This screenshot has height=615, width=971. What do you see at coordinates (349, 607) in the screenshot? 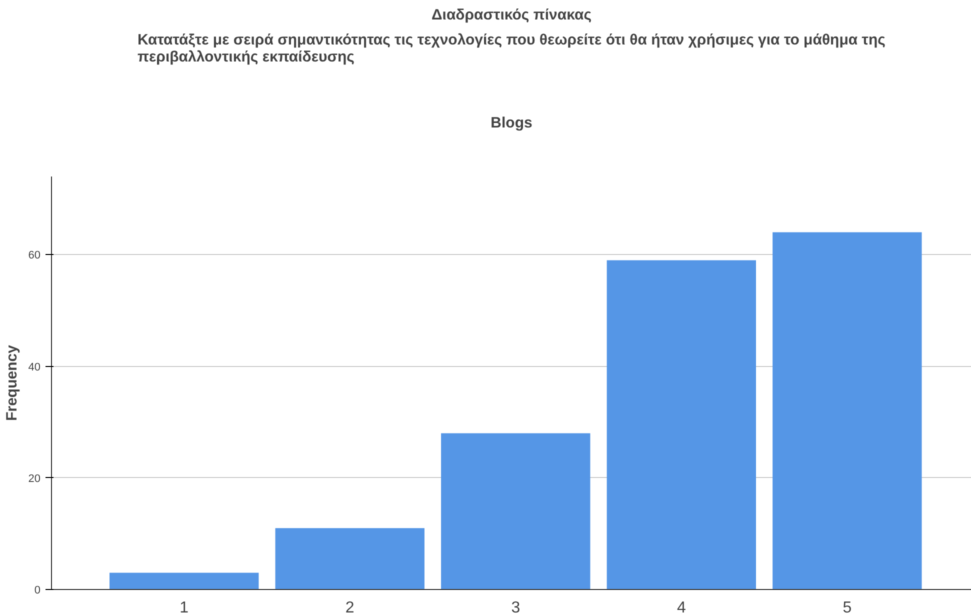
I see `x-tick-label: 2` at bounding box center [349, 607].